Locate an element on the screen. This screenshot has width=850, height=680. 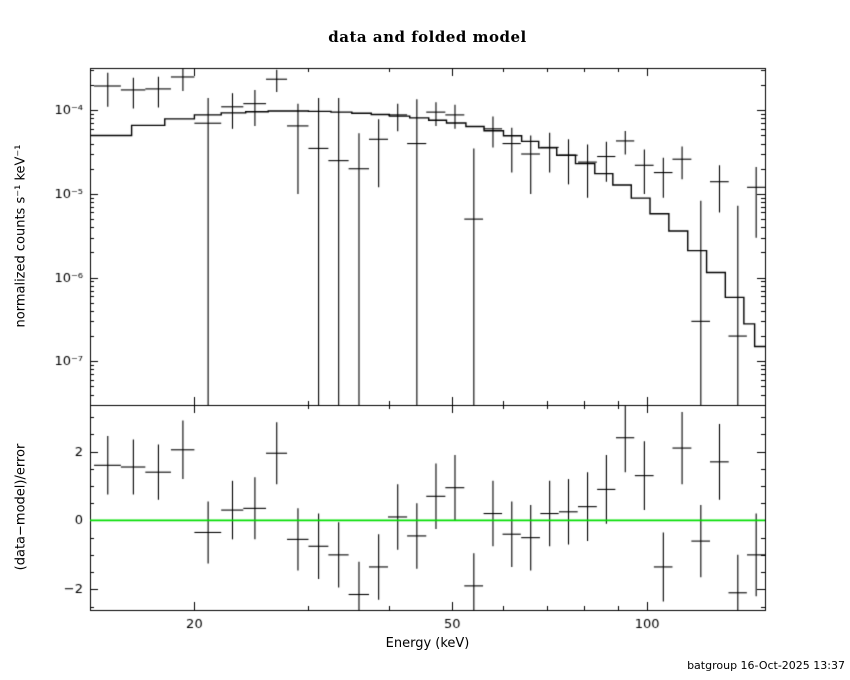
timestamp-label: batgroup 16-Oct-2025 13:37 is located at coordinates (766, 665).